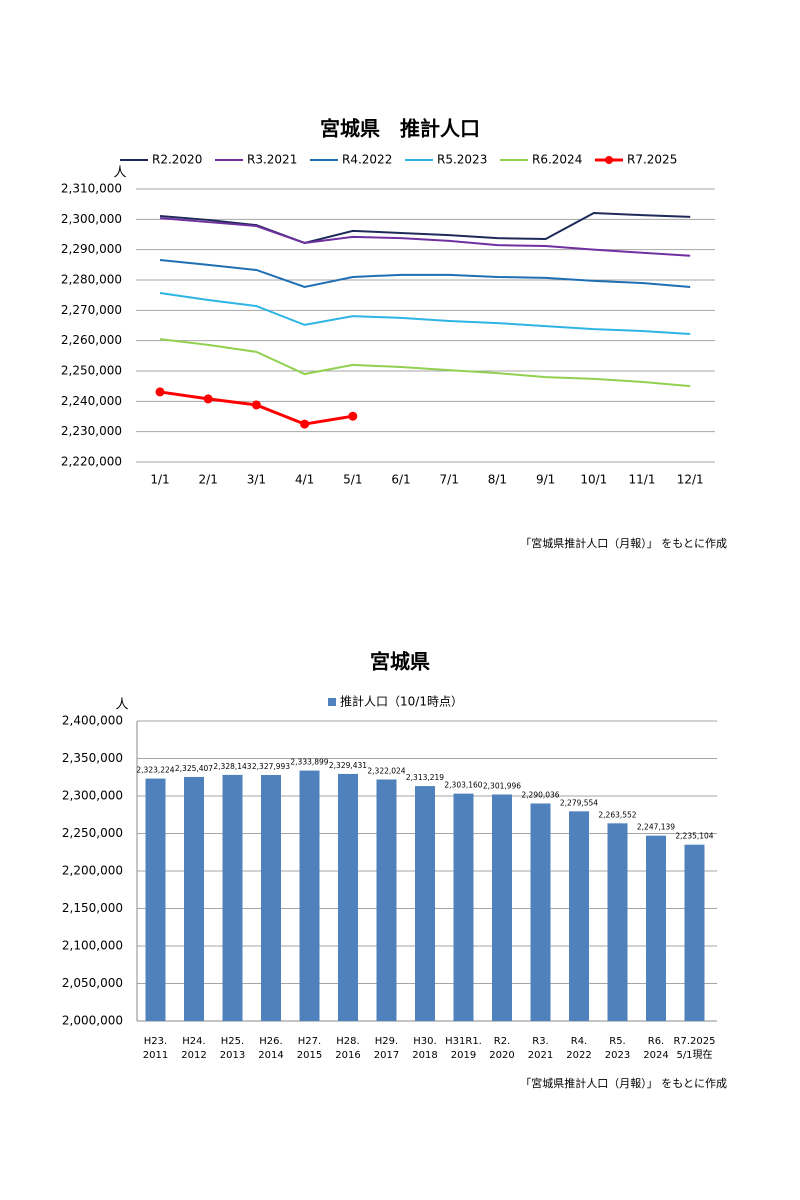  What do you see at coordinates (304, 480) in the screenshot?
I see `x-tick-label: 4/1` at bounding box center [304, 480].